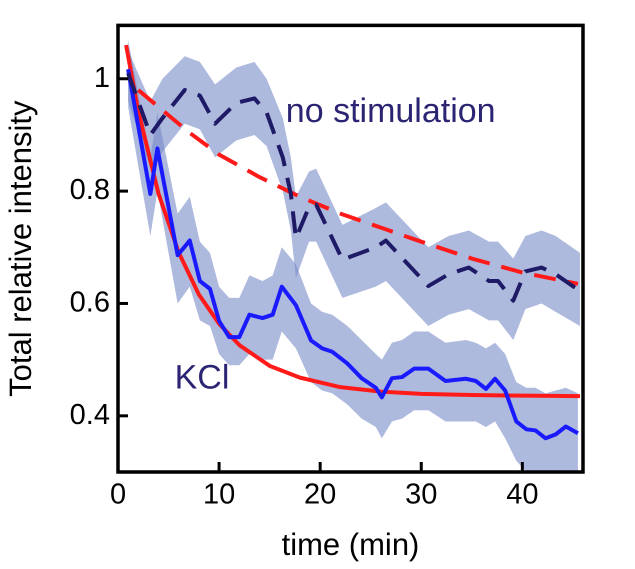  Describe the element at coordinates (202, 377) in the screenshot. I see `series-label: KCl` at that location.